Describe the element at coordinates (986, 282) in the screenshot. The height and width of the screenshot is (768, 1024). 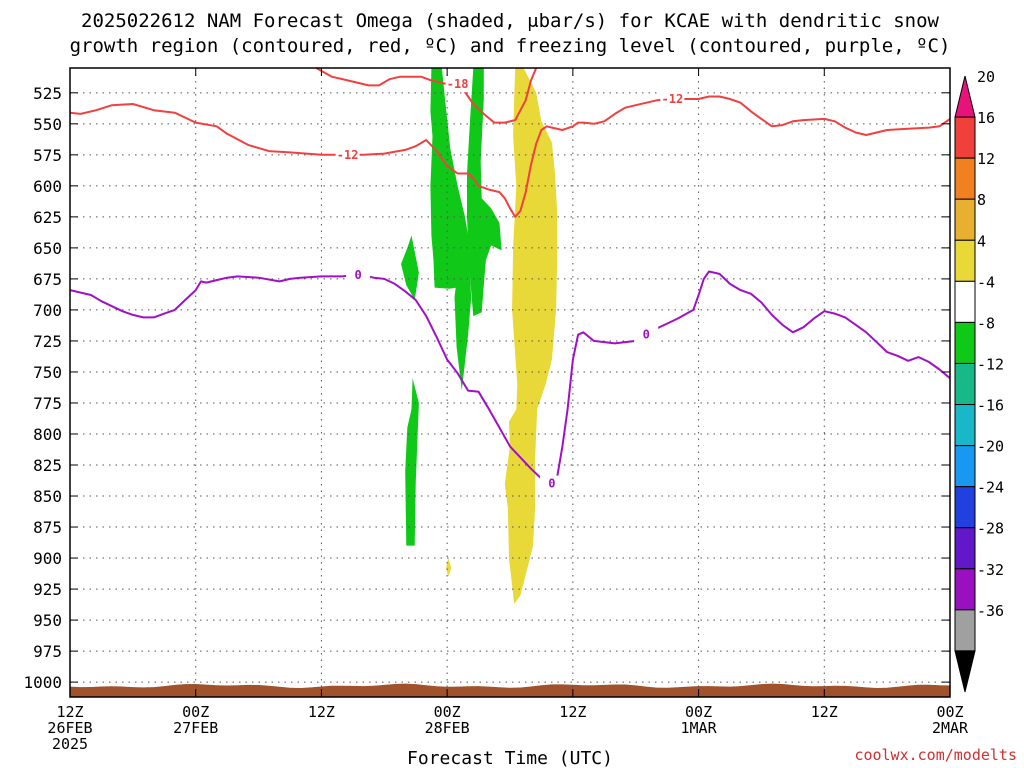
I see `colorbar-label-5: -4` at that location.